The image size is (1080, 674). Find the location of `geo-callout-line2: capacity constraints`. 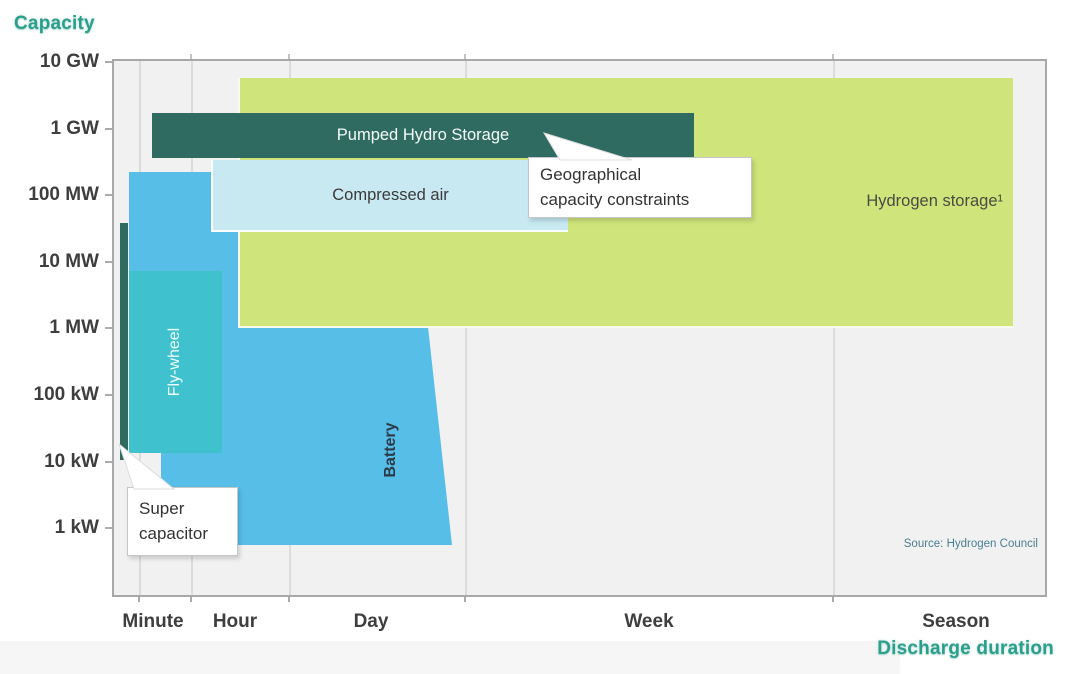

geo-callout-line2: capacity constraints is located at coordinates (615, 199).